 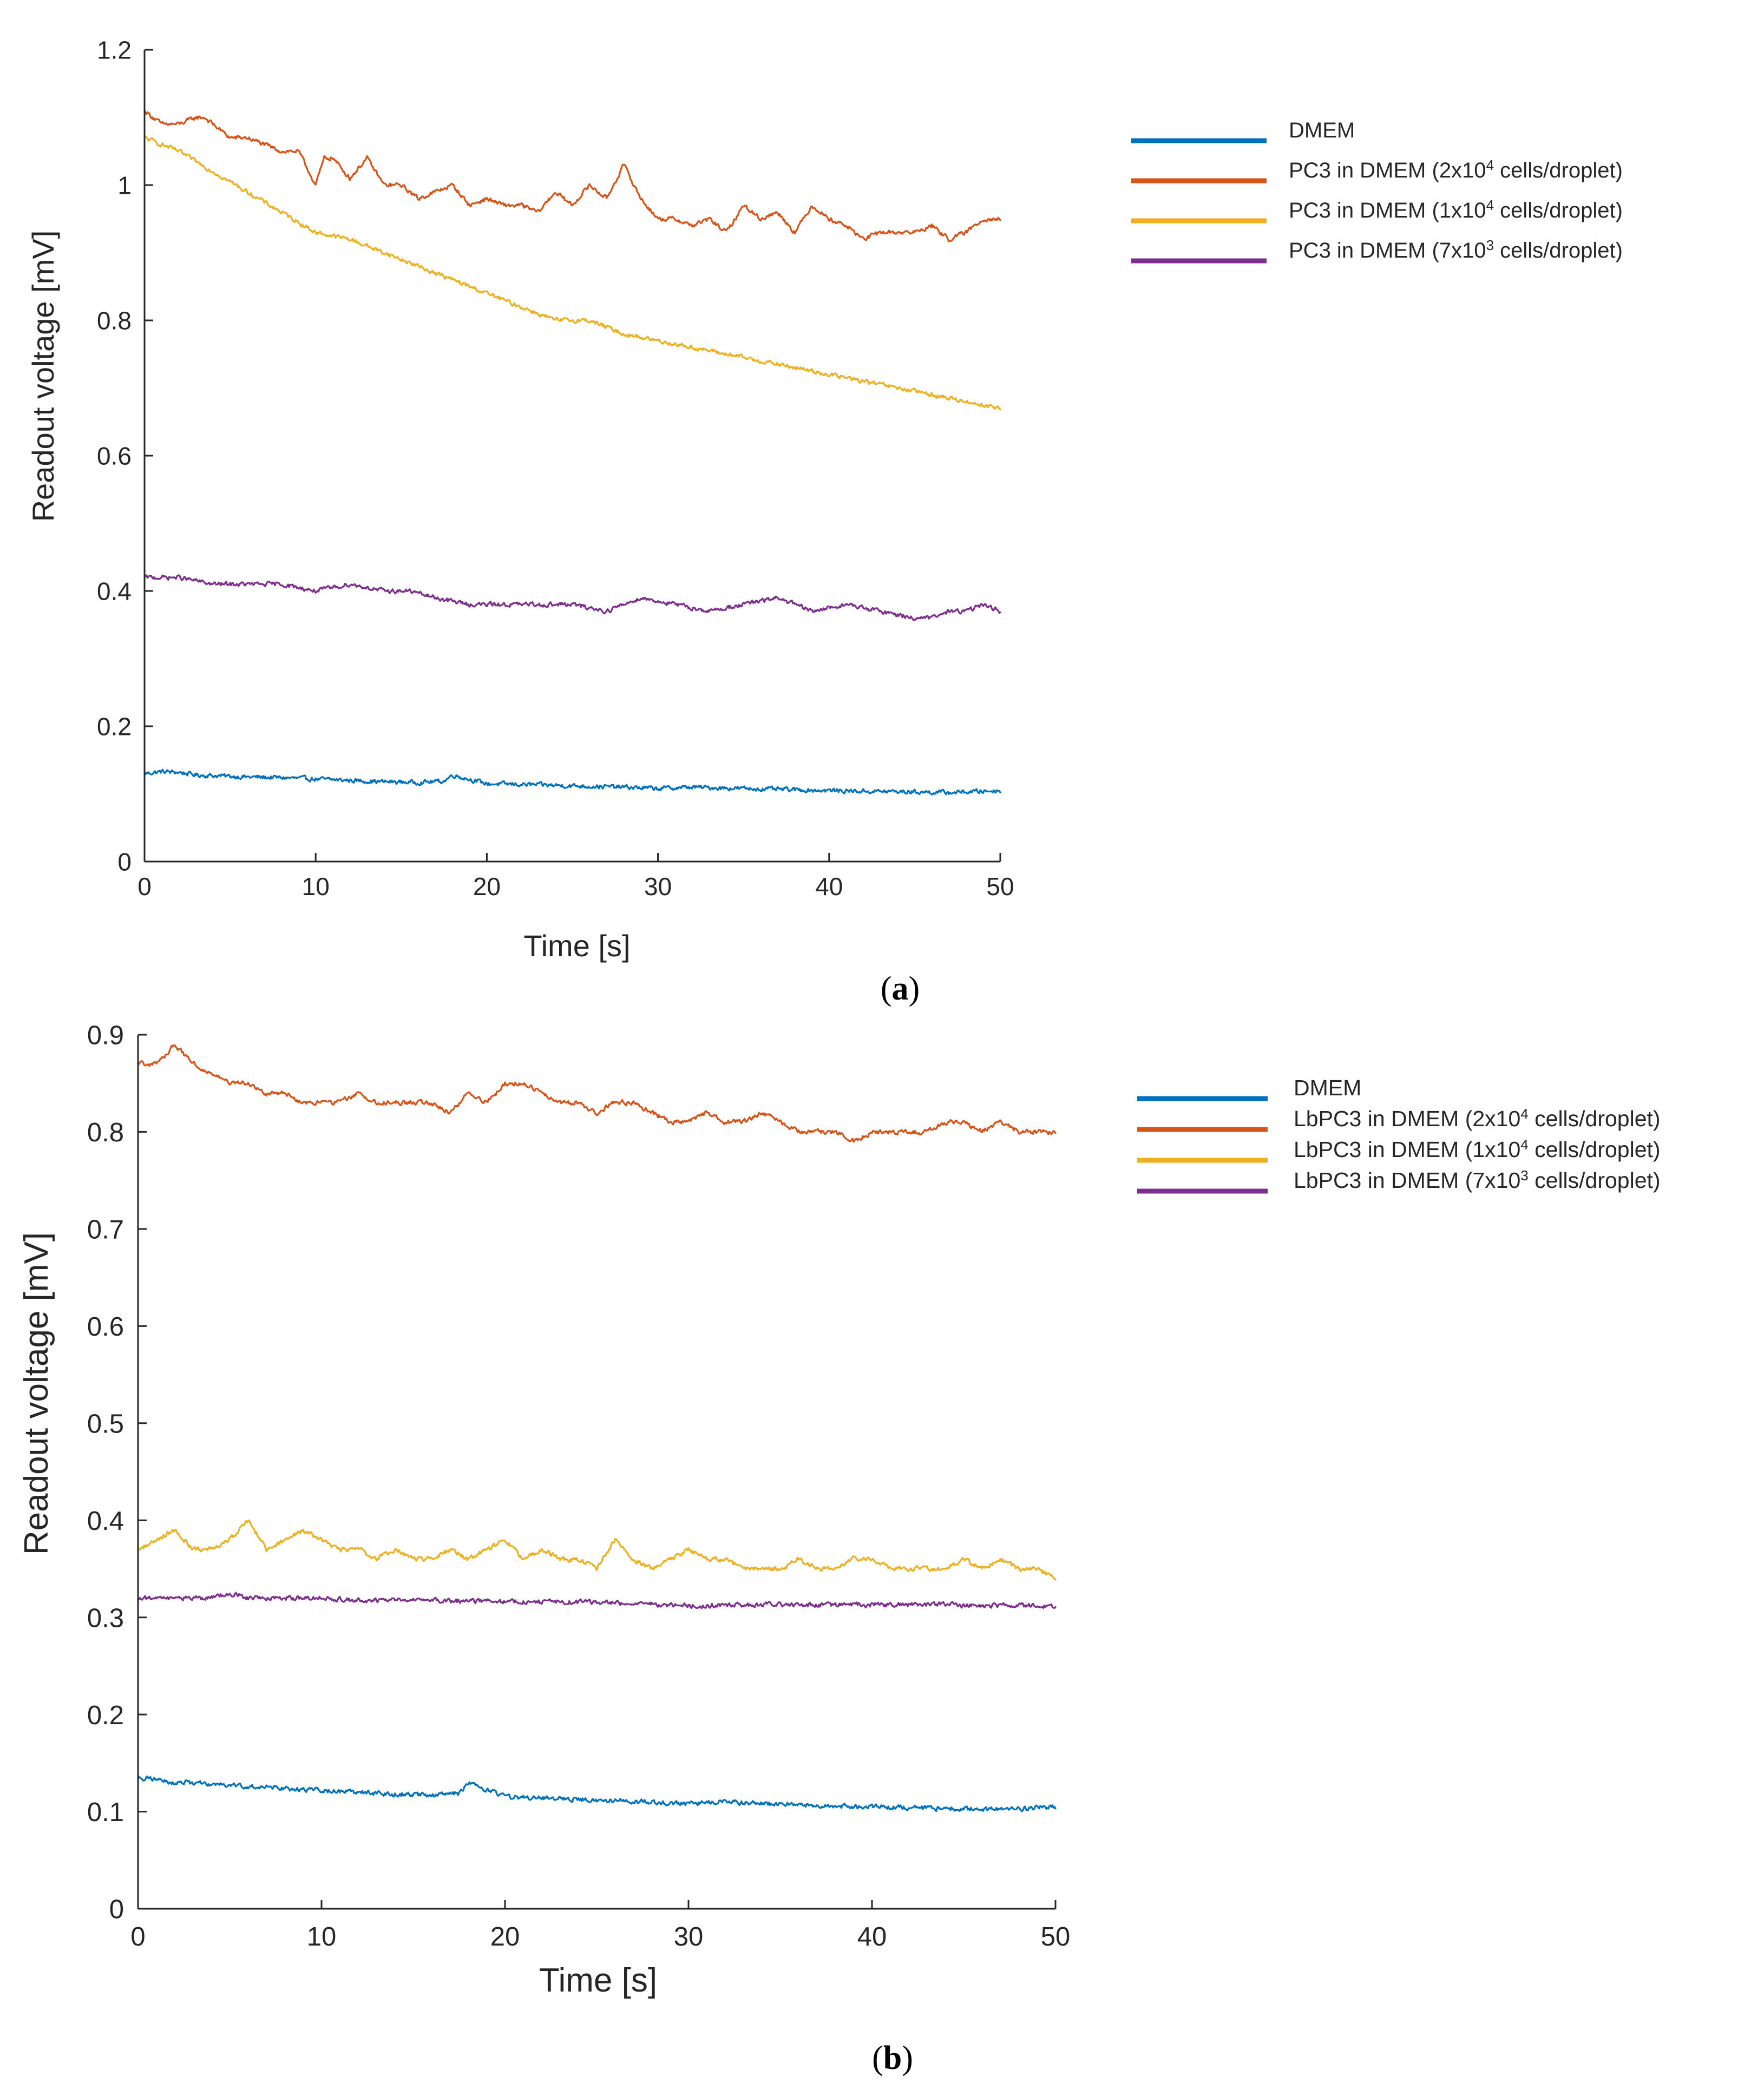 What do you see at coordinates (105, 1521) in the screenshot?
I see `panel-b-y-tick-label: 0.4` at bounding box center [105, 1521].